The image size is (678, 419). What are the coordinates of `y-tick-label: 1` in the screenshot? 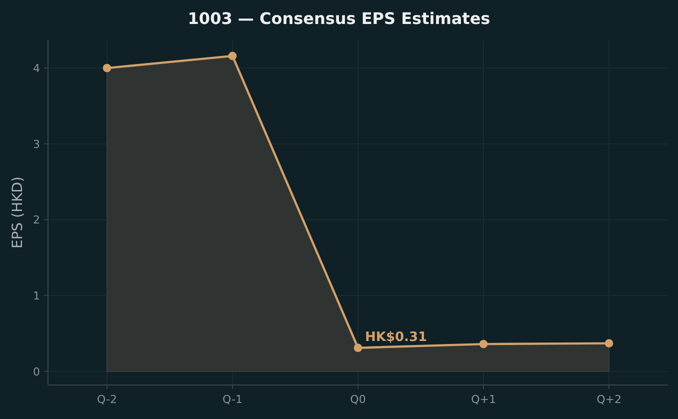 It's located at (36, 296).